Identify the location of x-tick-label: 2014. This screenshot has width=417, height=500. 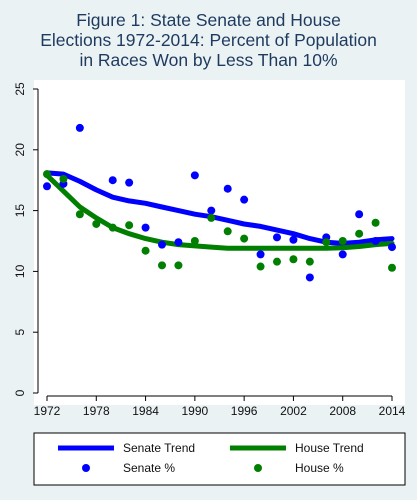
(392, 411).